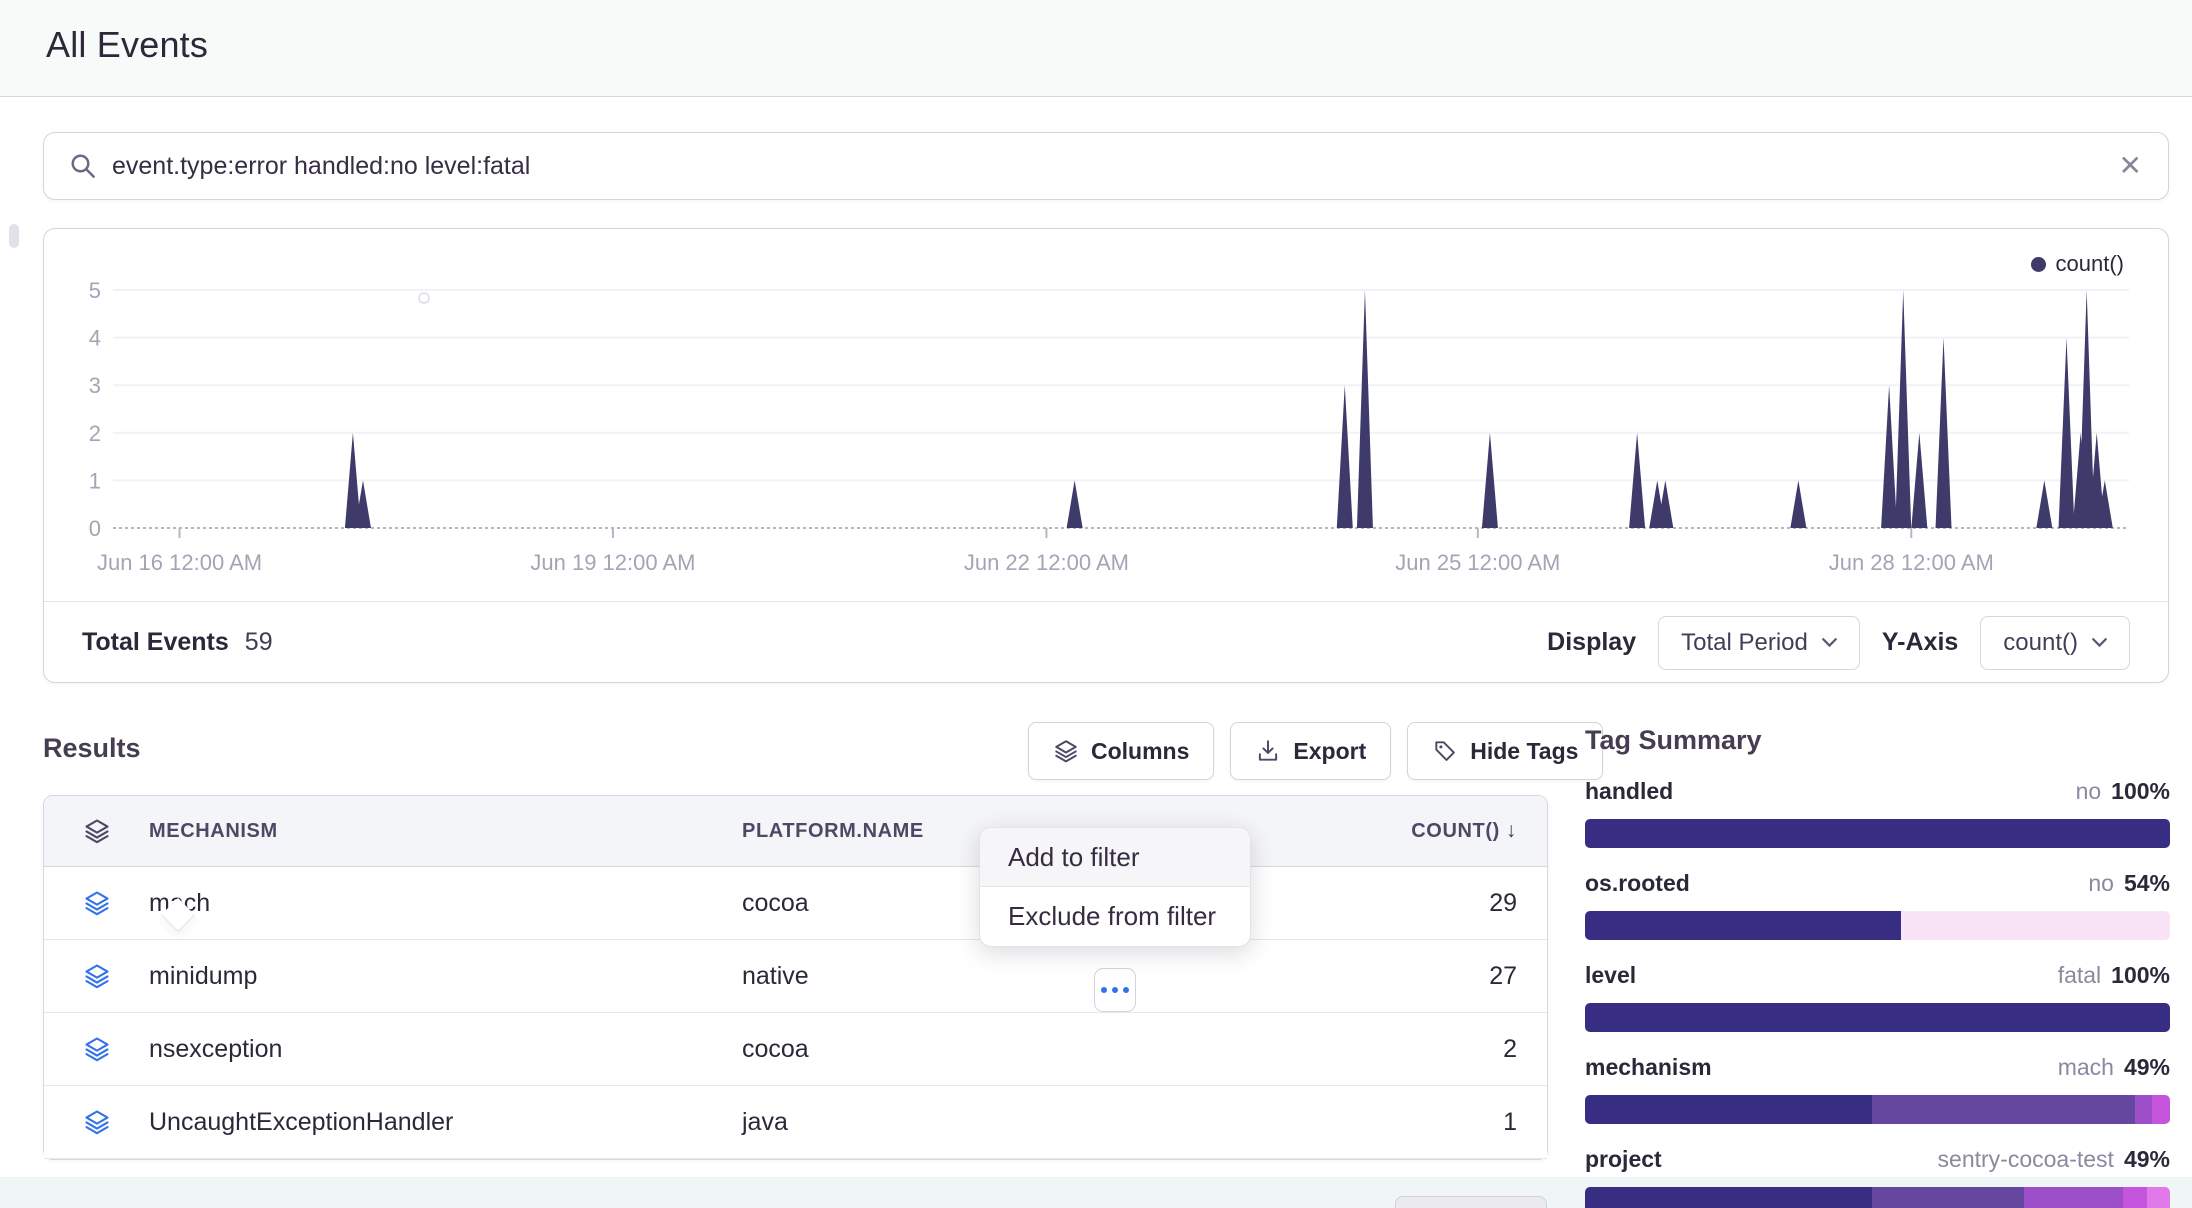 The image size is (2192, 1208). I want to click on svg-text: Jun 22 12:00 AM, so click(1046, 562).